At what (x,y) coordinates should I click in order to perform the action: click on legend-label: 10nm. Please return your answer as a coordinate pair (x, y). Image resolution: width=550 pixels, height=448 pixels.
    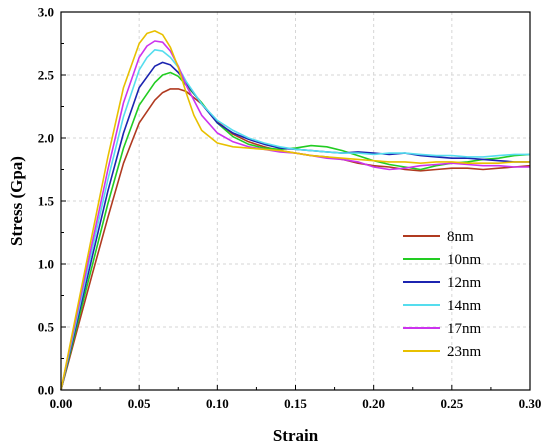
    Looking at the image, I should click on (464, 260).